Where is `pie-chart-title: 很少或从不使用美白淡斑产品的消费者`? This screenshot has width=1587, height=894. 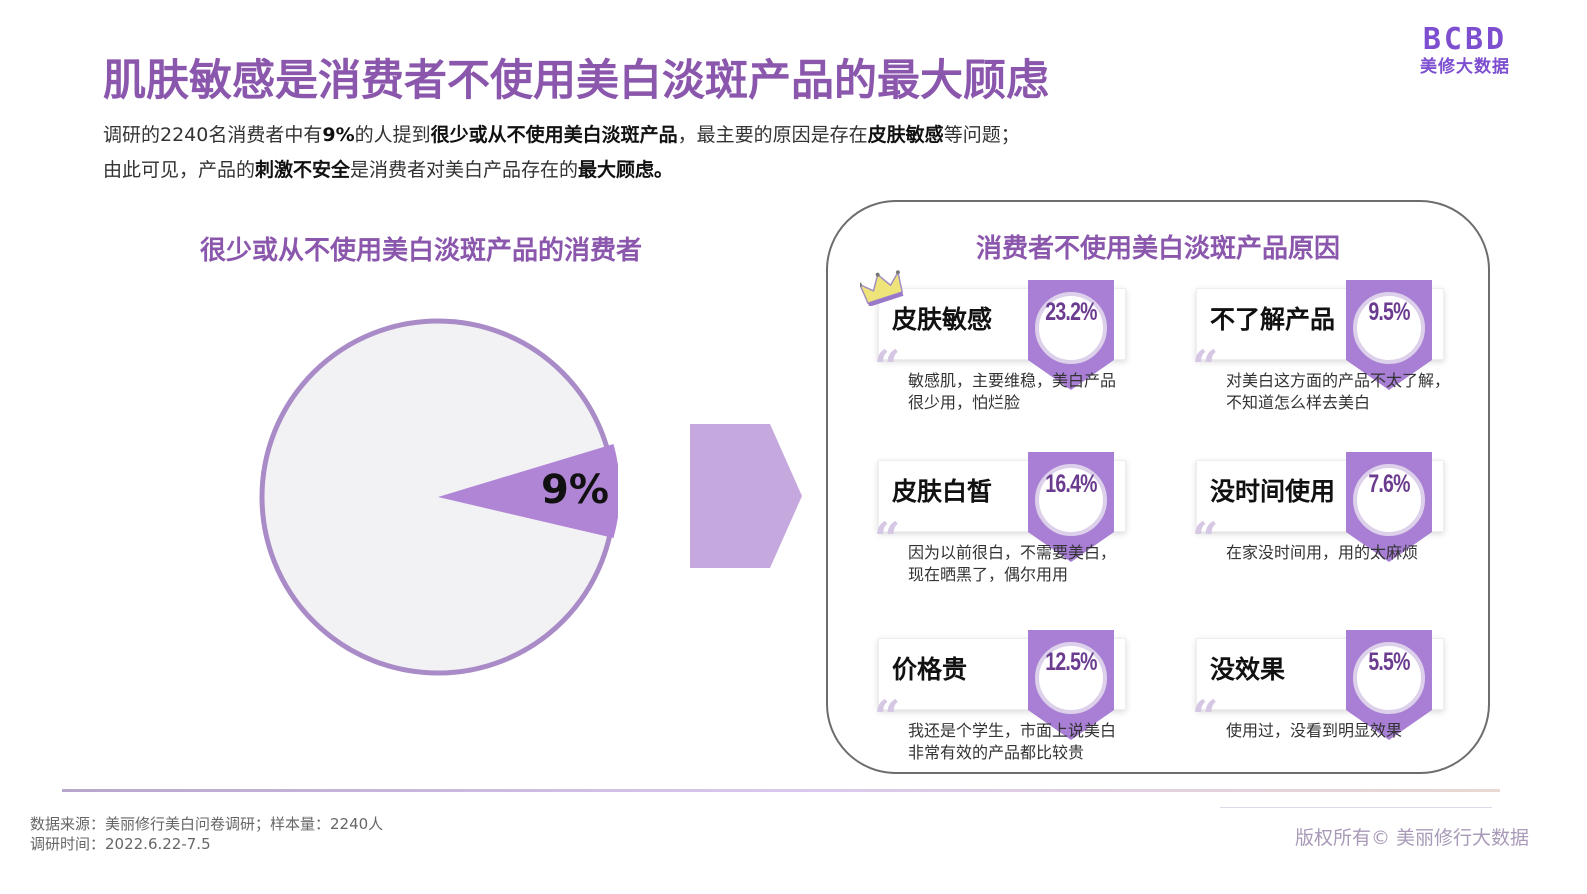
pie-chart-title: 很少或从不使用美白淡斑产品的消费者 is located at coordinates (421, 251).